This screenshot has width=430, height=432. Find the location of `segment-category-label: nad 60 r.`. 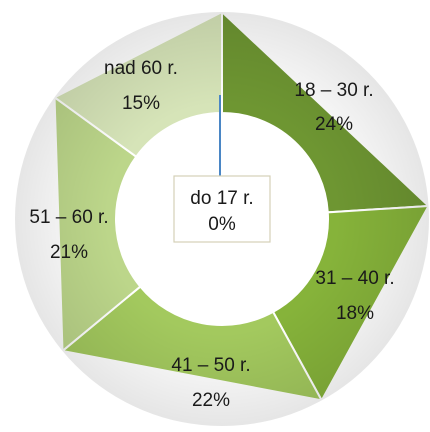

segment-category-label: nad 60 r. is located at coordinates (141, 68).